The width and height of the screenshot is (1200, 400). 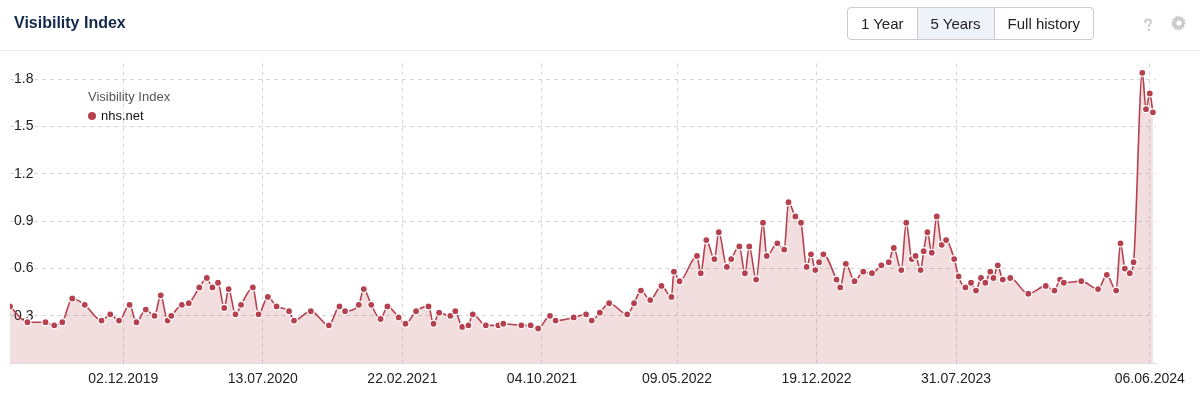 What do you see at coordinates (816, 378) in the screenshot?
I see `x-tick-label: 19.12.2022` at bounding box center [816, 378].